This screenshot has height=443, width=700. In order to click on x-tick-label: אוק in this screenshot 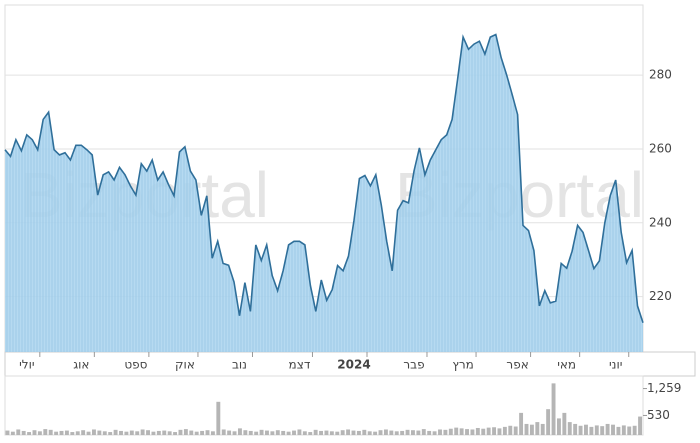, I will do `click(185, 365)`.